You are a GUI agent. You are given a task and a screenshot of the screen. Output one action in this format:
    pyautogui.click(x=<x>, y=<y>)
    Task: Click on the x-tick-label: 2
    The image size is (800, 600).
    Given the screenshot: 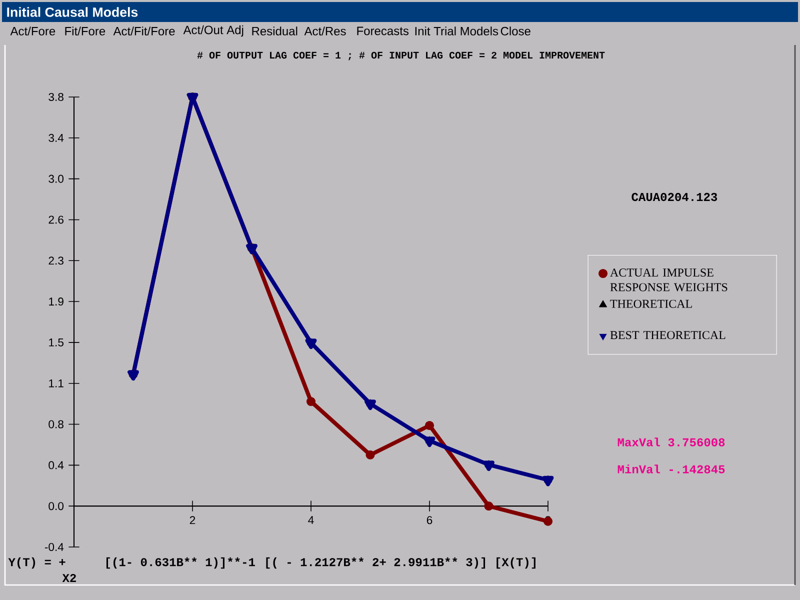 What is the action you would take?
    pyautogui.click(x=193, y=520)
    